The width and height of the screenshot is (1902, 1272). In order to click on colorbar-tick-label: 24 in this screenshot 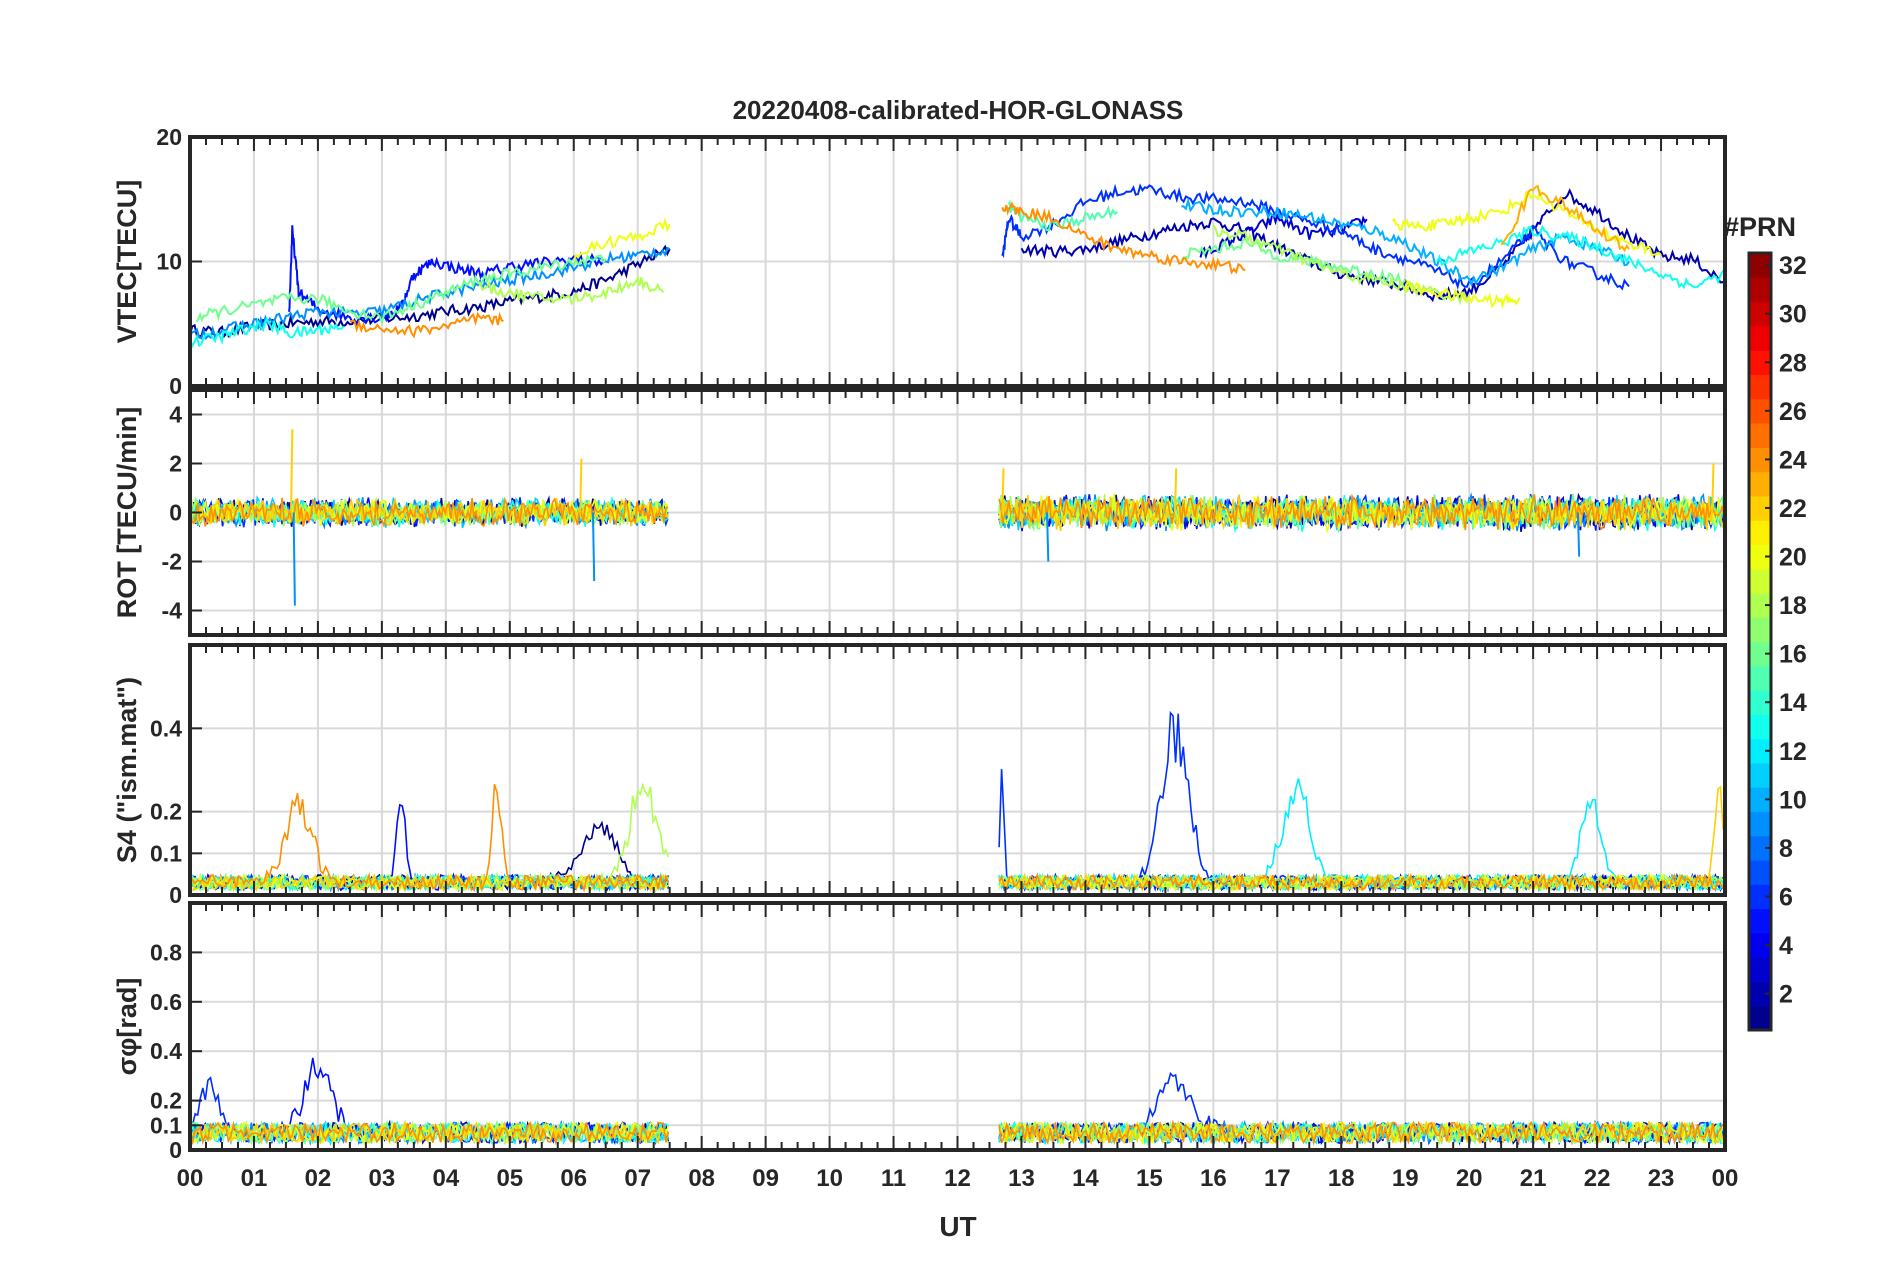, I will do `click(1793, 460)`.